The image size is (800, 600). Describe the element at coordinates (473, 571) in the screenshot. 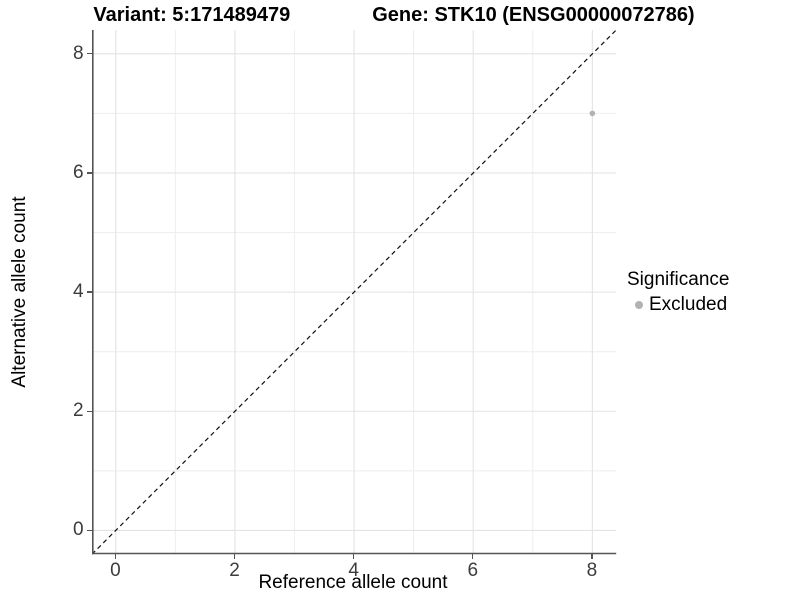

I see `x-tick-label: 6` at that location.